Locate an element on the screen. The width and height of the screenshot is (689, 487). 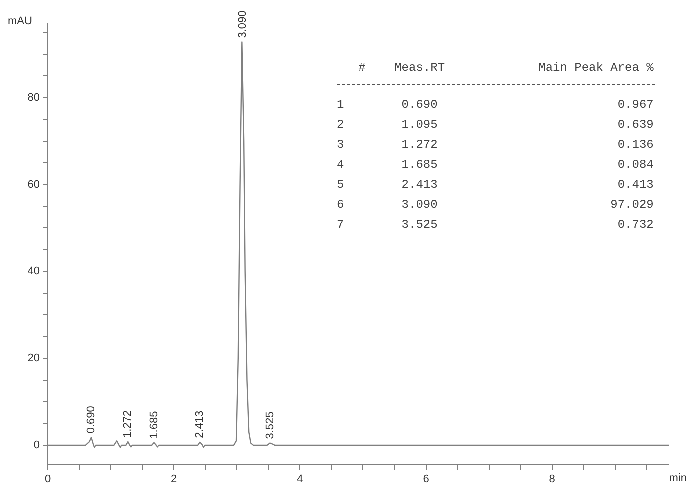
y-tick-label: 80 is located at coordinates (34, 98).